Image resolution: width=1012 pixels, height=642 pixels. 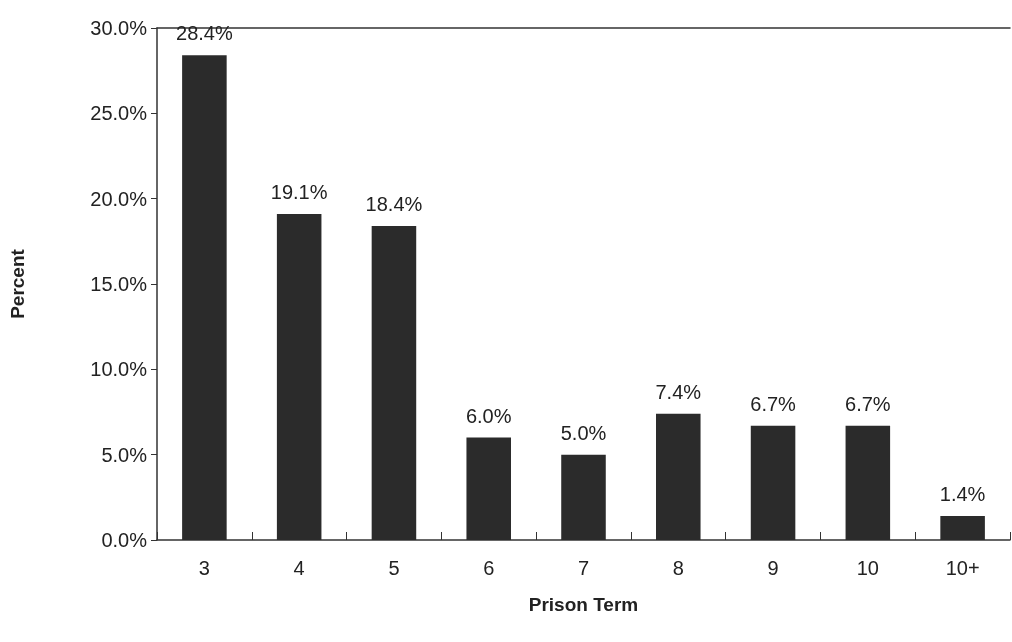 What do you see at coordinates (119, 284) in the screenshot?
I see `y-tick-label: 15.0%` at bounding box center [119, 284].